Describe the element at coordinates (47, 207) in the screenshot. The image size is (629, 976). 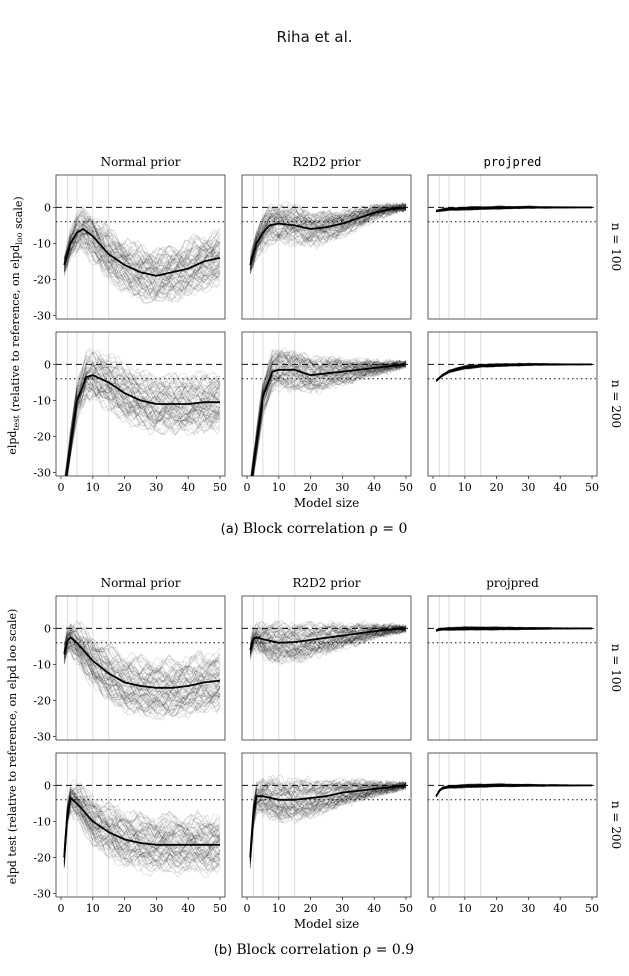
I see `y-tick-label: 0` at that location.